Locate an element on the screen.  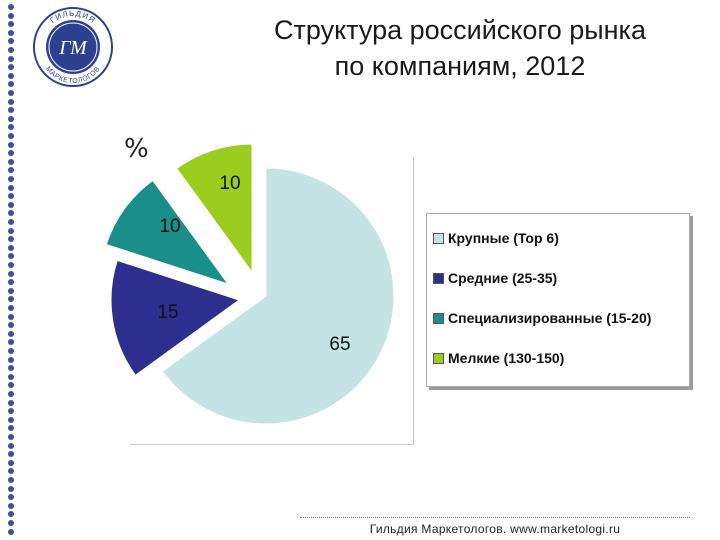
pie-data-label-1: 15 is located at coordinates (167, 312).